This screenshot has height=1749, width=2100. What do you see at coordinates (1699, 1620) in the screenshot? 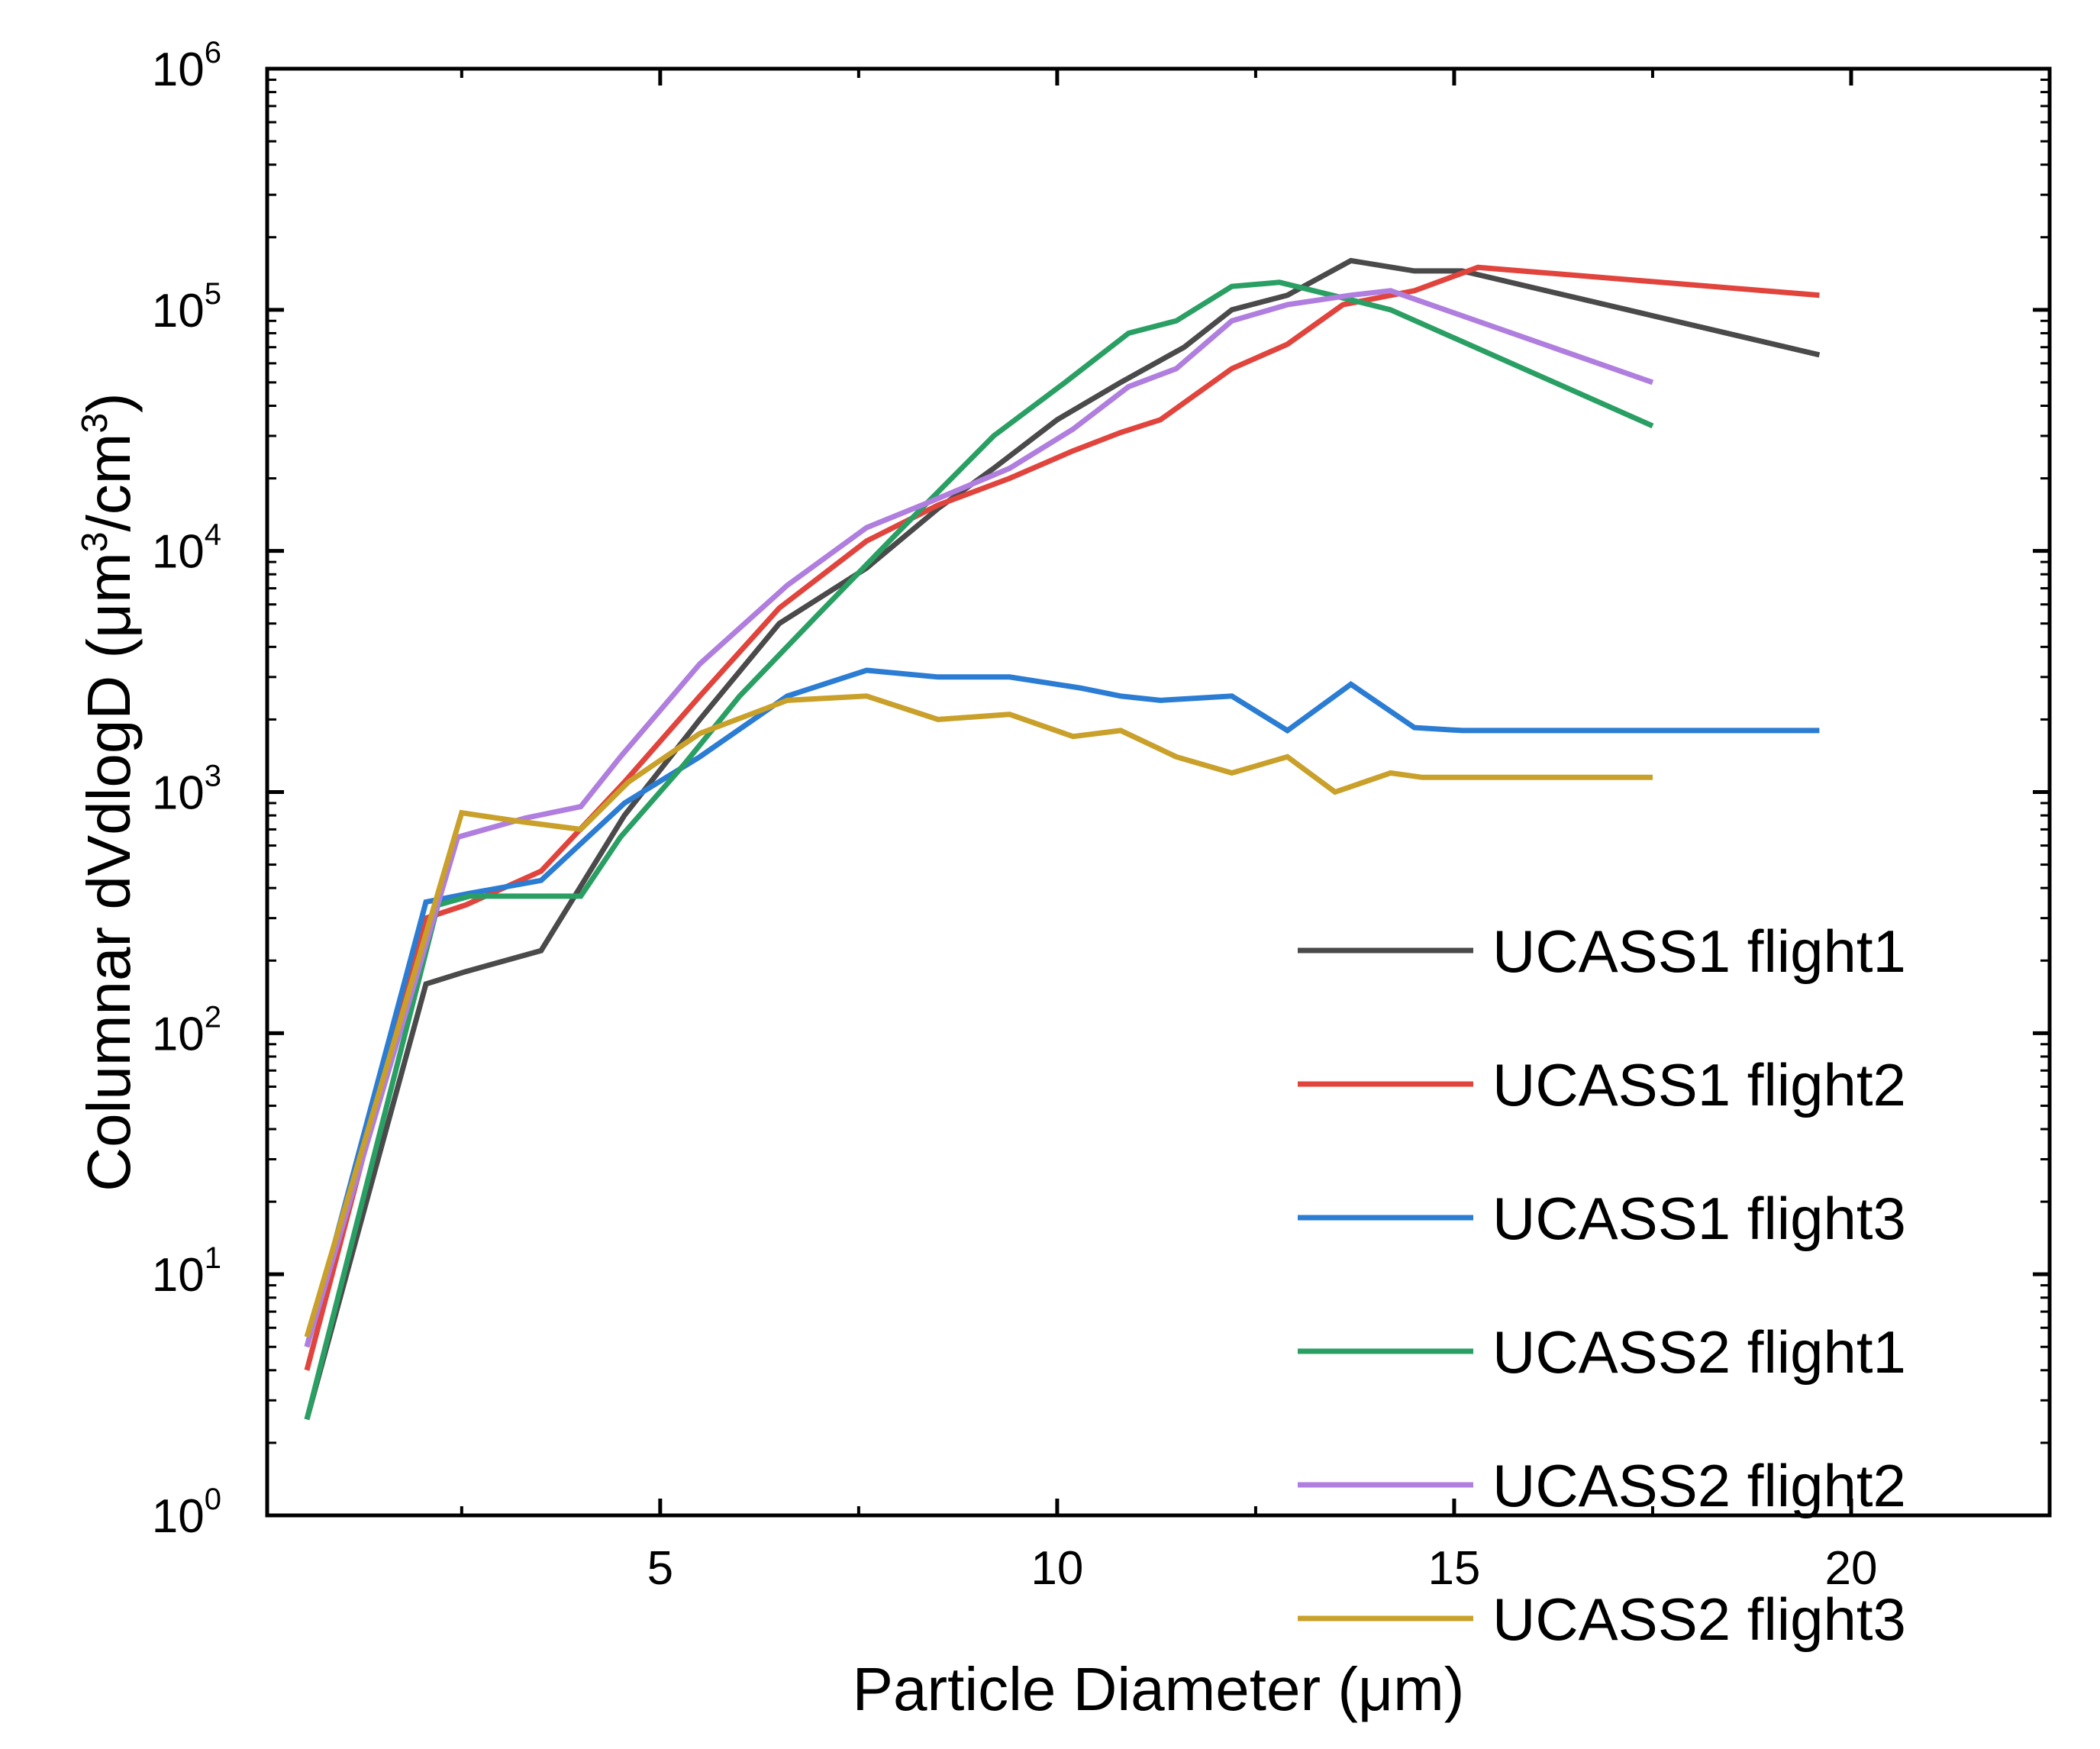
I see `legend-label: UCASS2 flight3` at bounding box center [1699, 1620].